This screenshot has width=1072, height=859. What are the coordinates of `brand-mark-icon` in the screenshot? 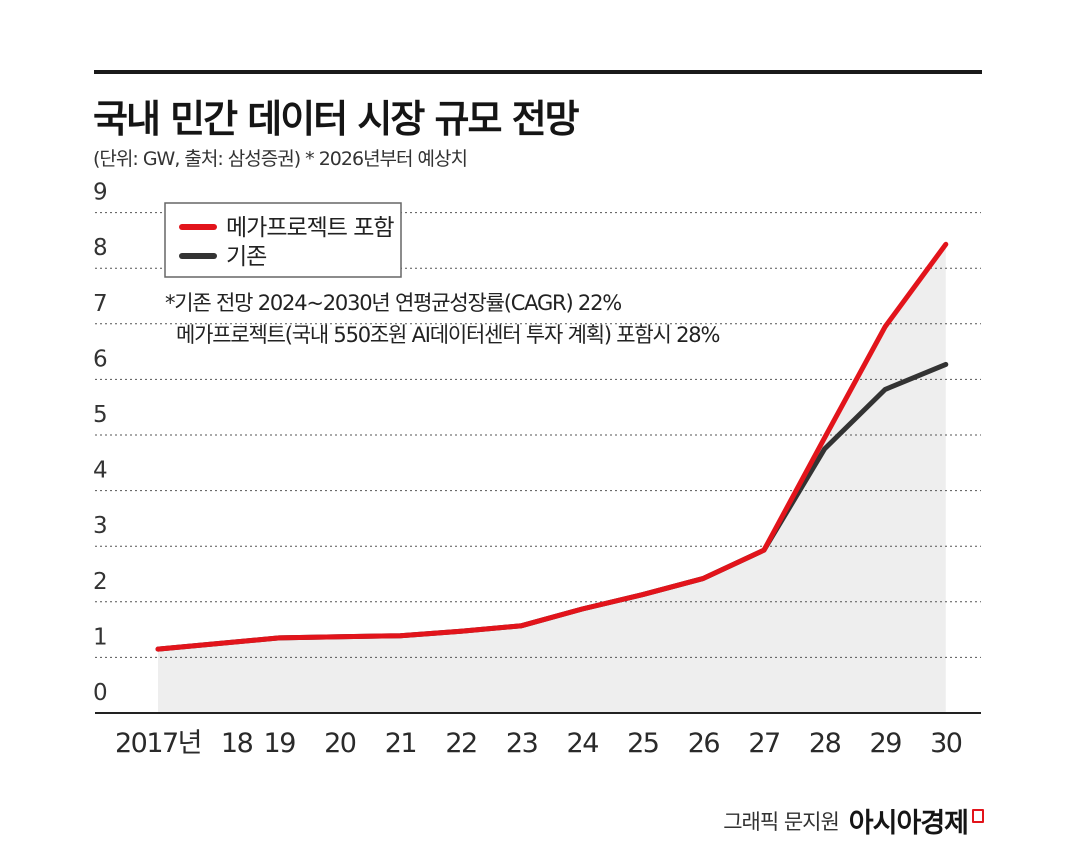 It's located at (978, 815).